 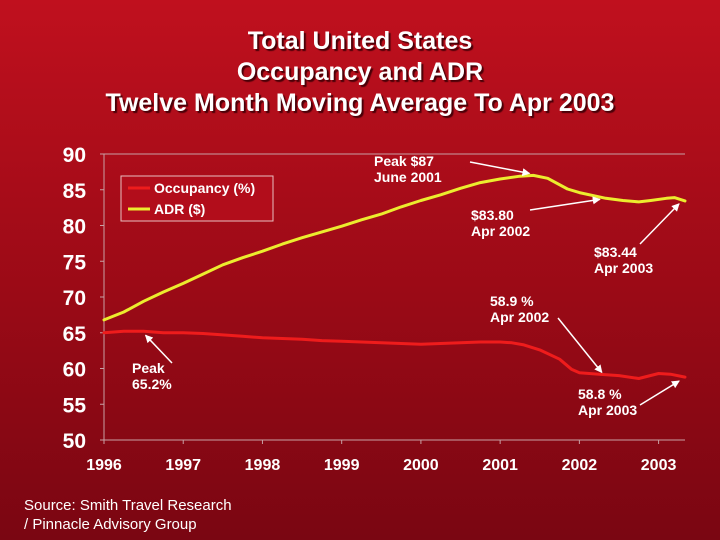 What do you see at coordinates (512, 301) in the screenshot?
I see `annotation-label: 58.9 %` at bounding box center [512, 301].